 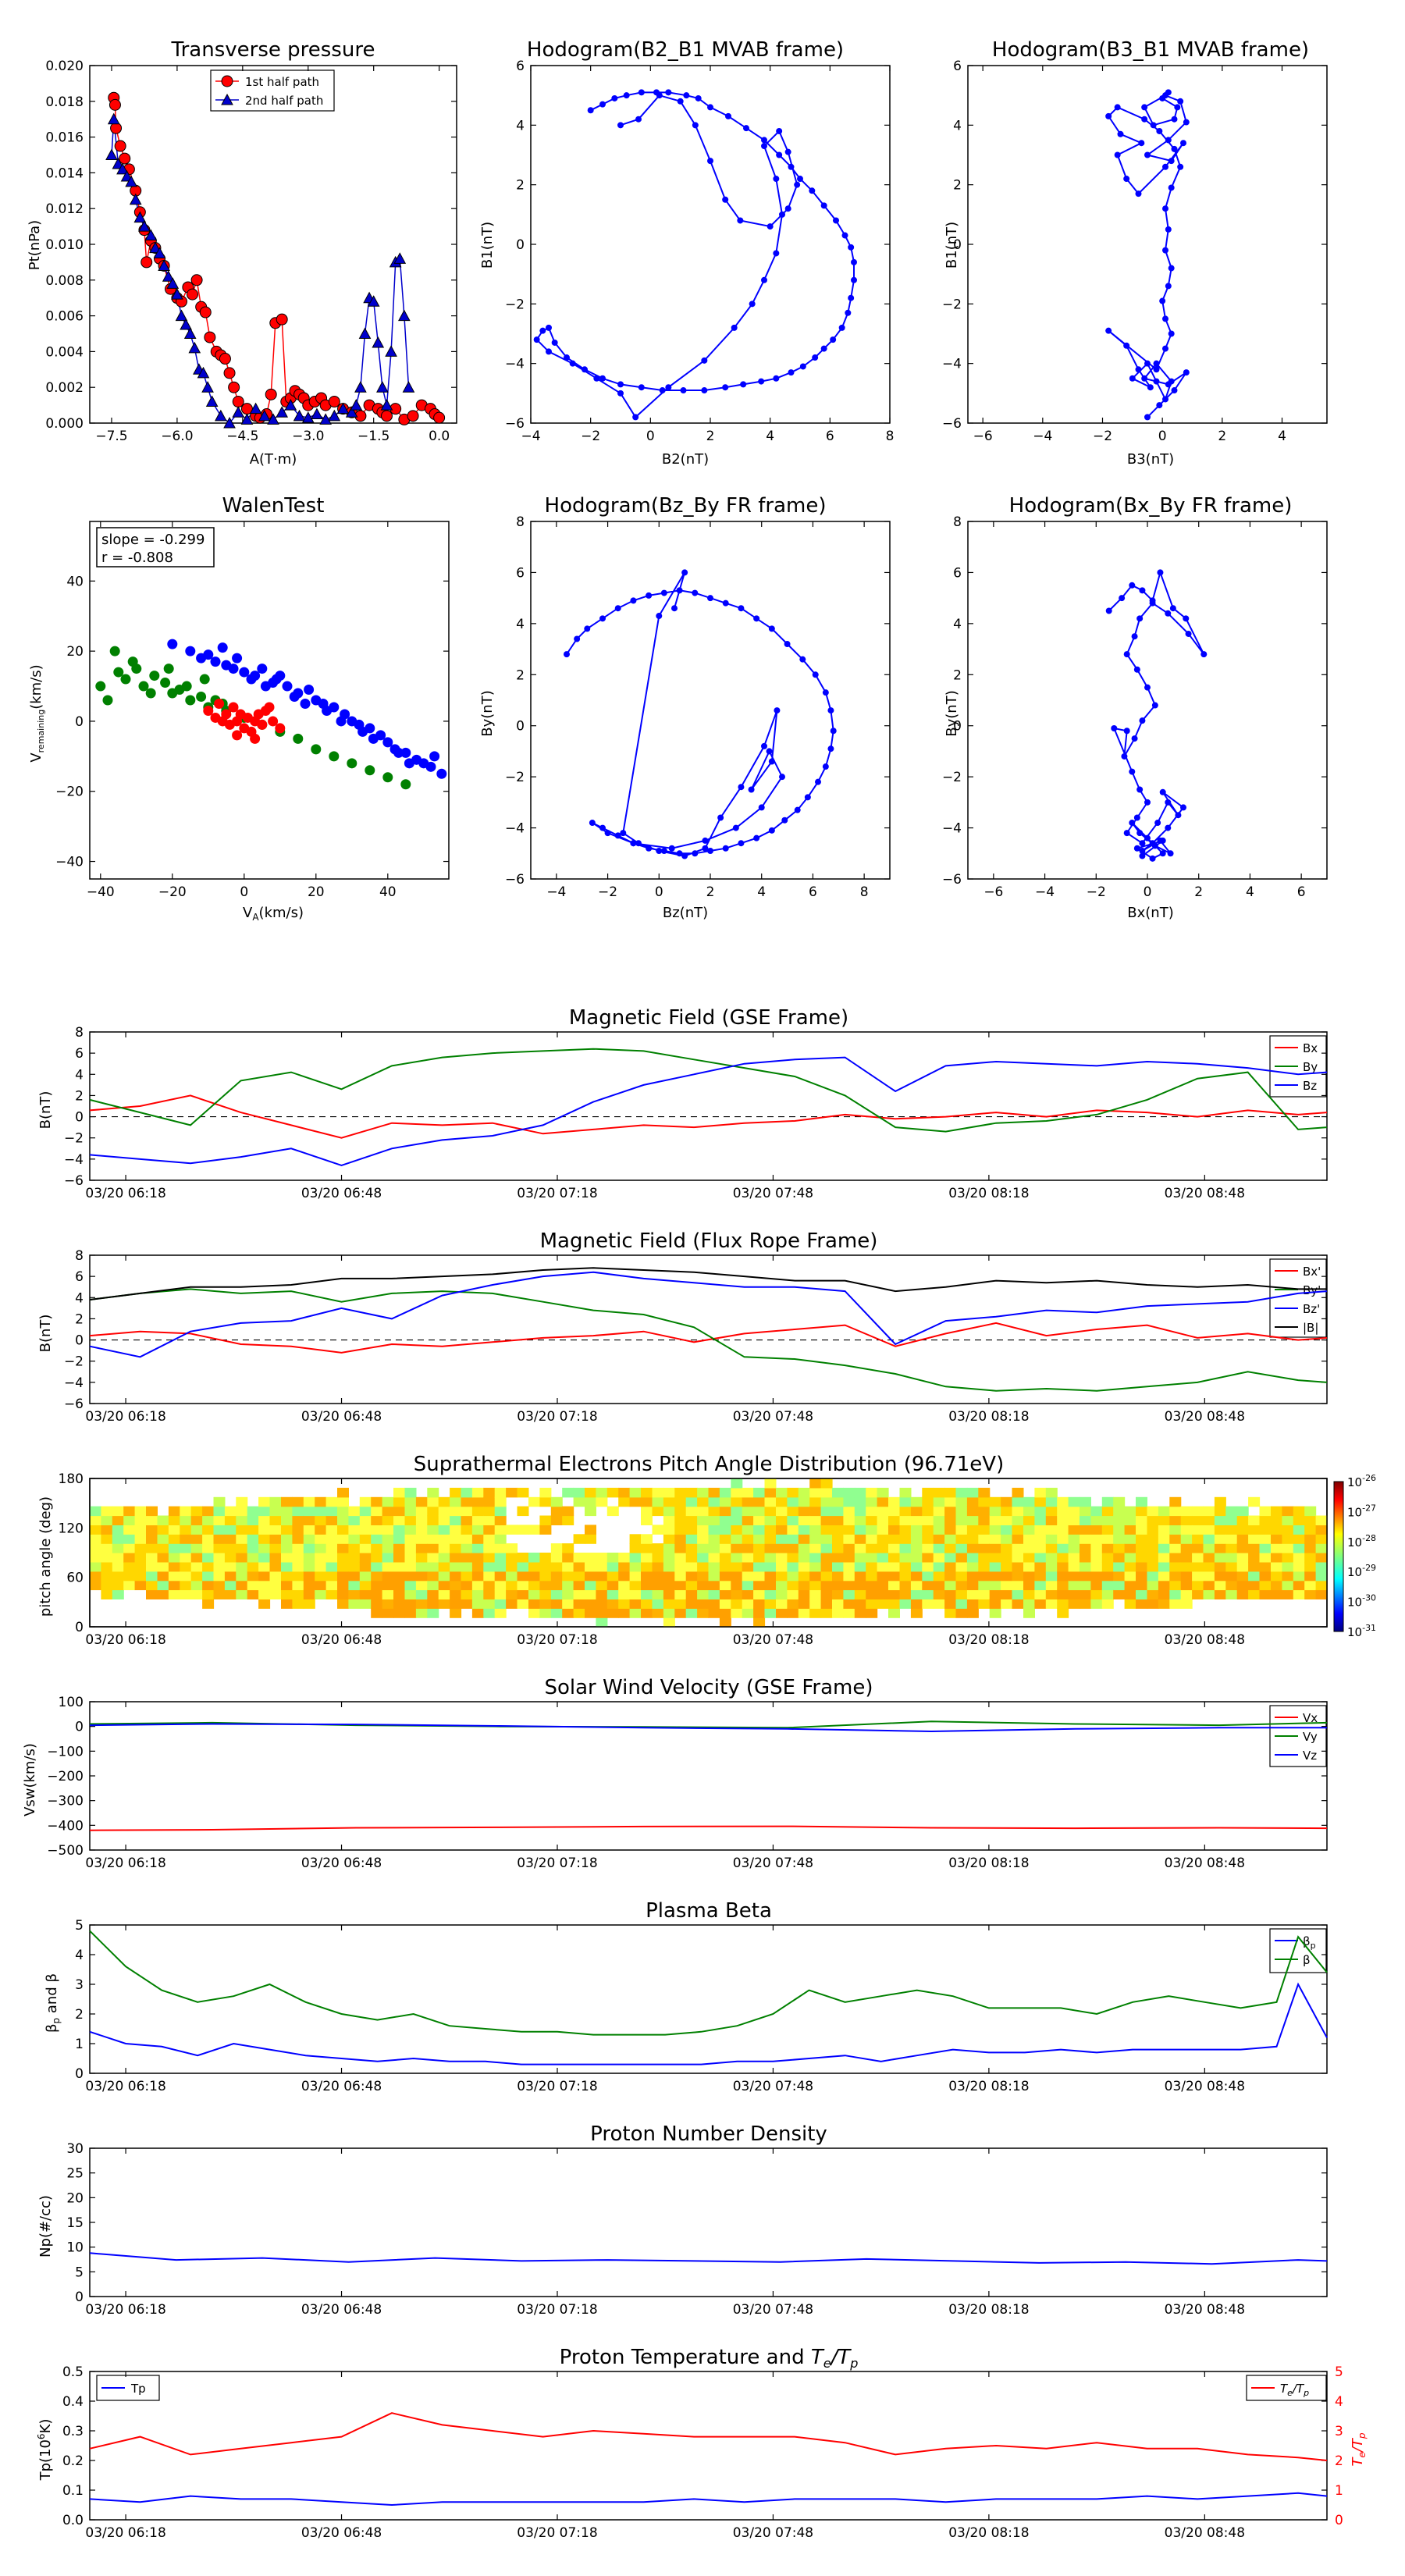 What do you see at coordinates (983, 436) in the screenshot?
I see `h2-xtick-label: −6` at bounding box center [983, 436].